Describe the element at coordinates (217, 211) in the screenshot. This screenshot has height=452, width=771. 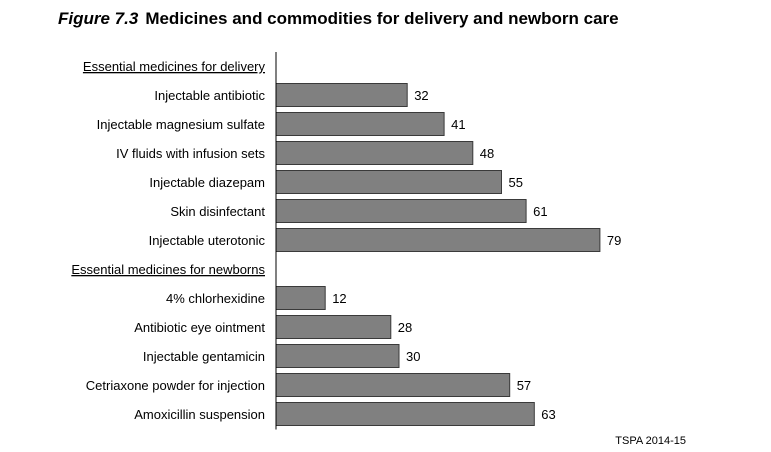
I see `category-label: Skin disinfectant` at that location.